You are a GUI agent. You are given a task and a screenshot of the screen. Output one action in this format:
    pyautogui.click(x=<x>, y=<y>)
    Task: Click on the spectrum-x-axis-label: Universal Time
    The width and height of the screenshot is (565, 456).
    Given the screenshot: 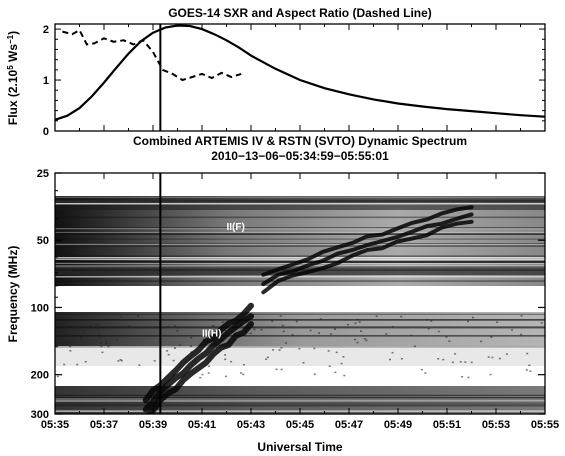 What is the action you would take?
    pyautogui.click(x=299, y=447)
    